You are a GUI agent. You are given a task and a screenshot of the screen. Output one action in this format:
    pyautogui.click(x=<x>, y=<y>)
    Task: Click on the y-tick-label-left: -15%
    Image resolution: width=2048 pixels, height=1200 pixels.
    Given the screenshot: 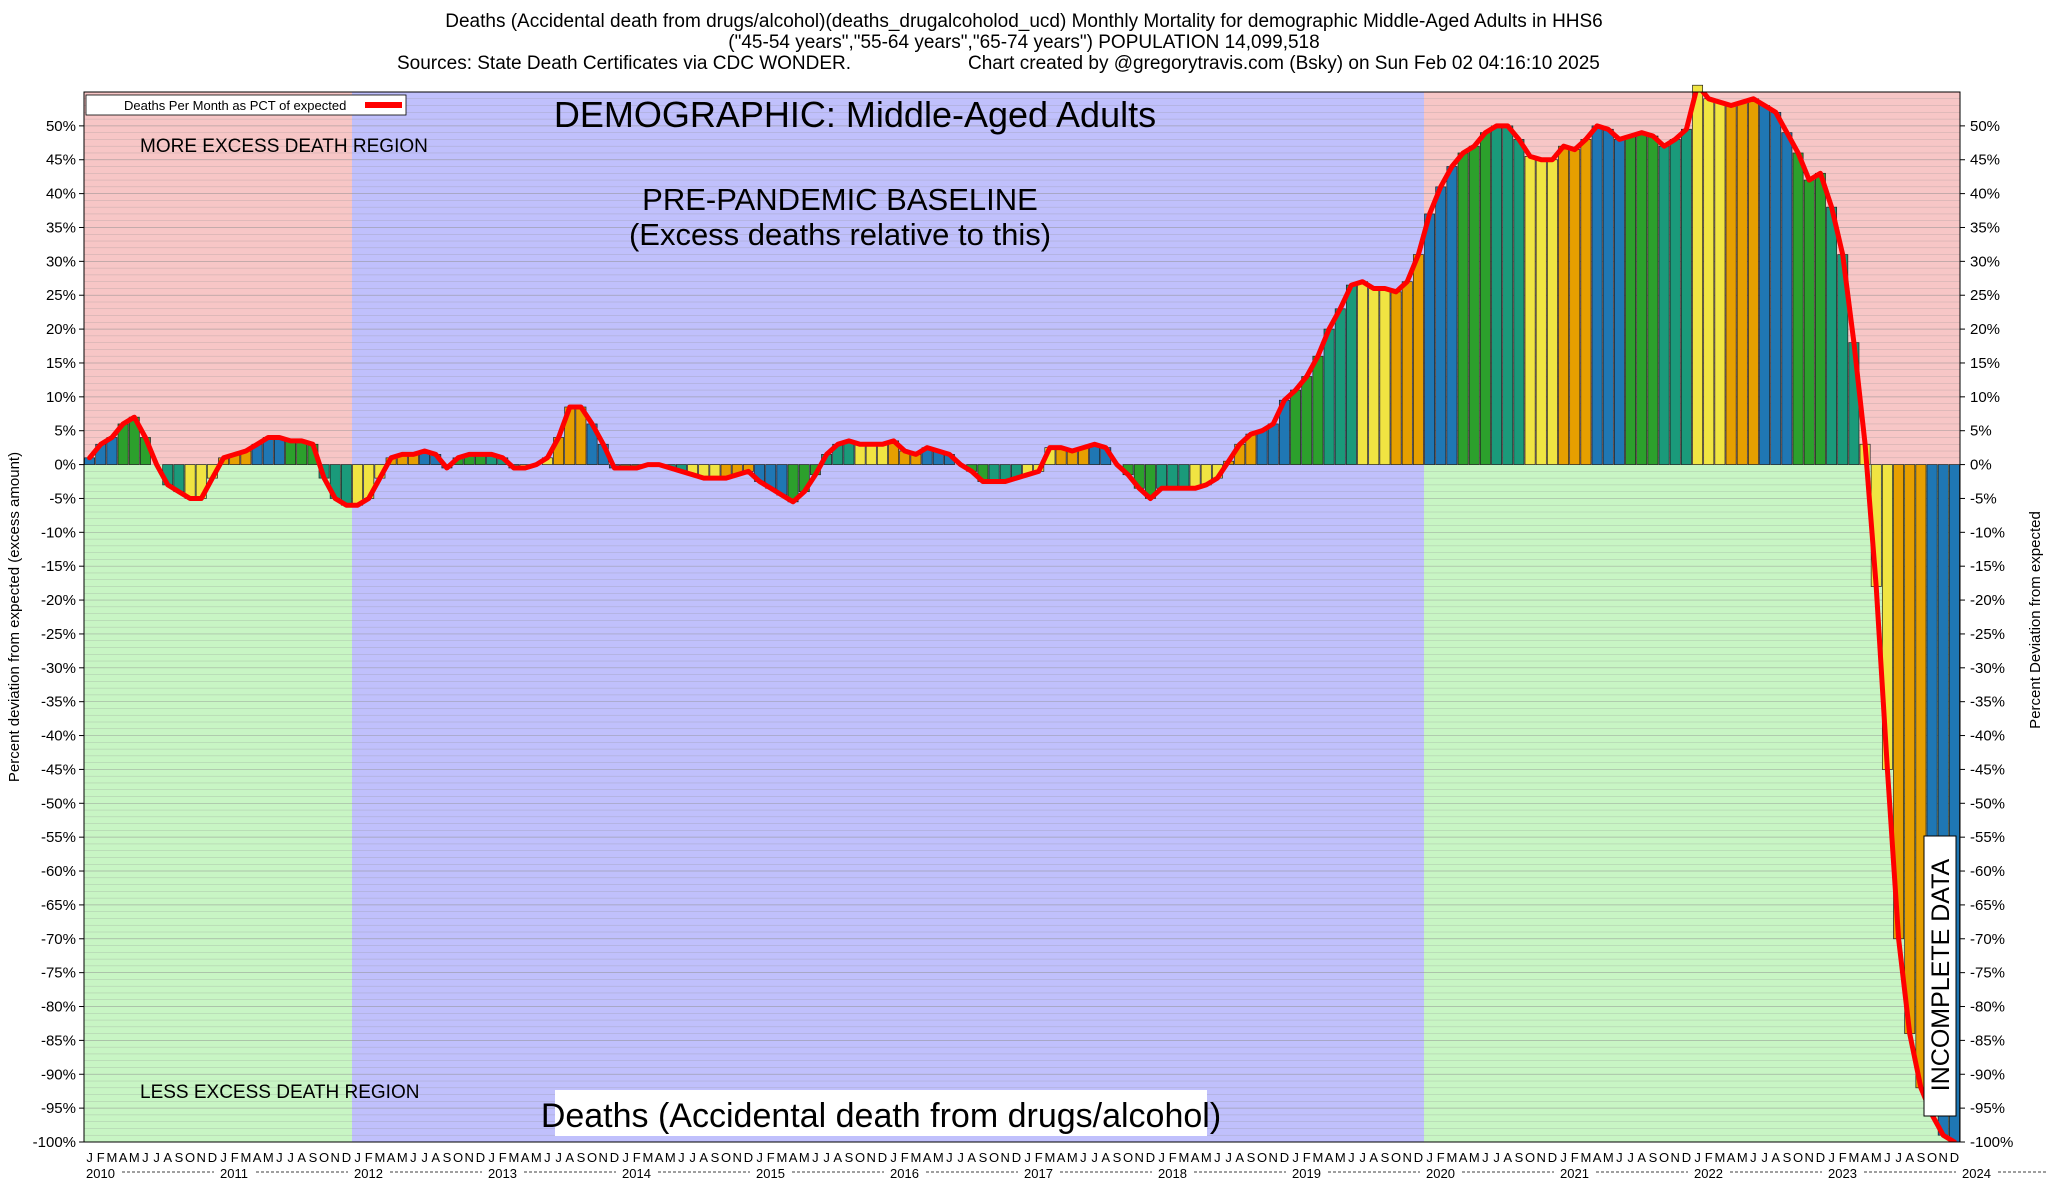 What is the action you would take?
    pyautogui.click(x=58, y=566)
    